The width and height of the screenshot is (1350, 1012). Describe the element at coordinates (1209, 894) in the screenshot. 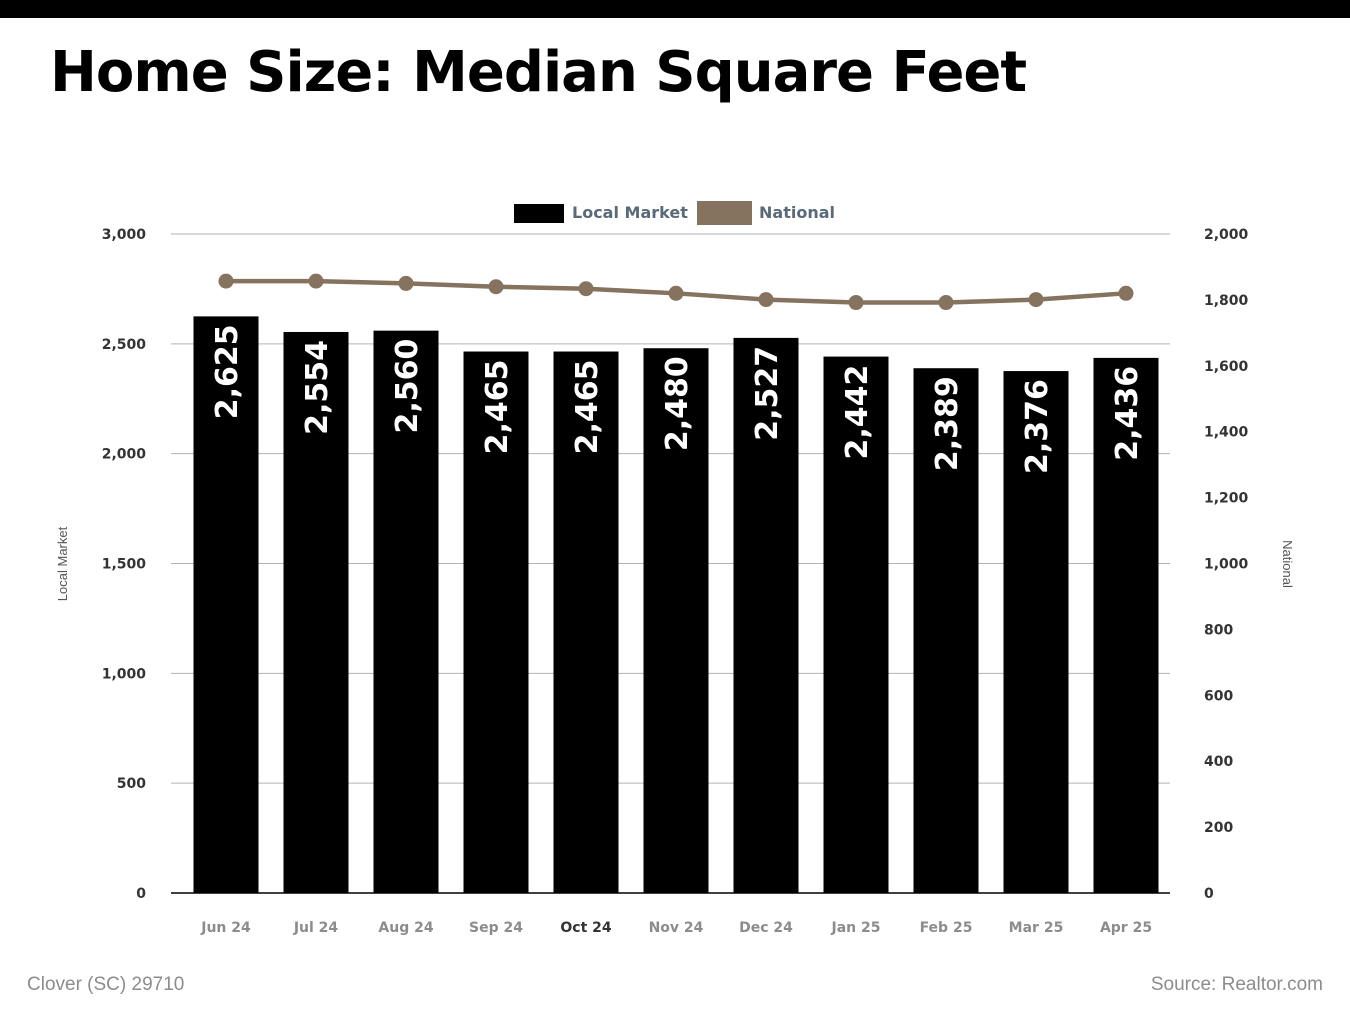

I see `right-axis-tick-label: 0` at that location.